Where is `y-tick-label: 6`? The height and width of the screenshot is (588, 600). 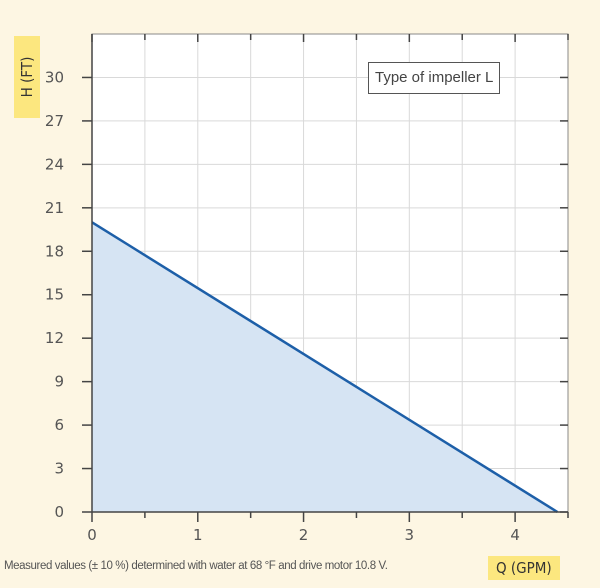
y-tick-label: 6 is located at coordinates (59, 425).